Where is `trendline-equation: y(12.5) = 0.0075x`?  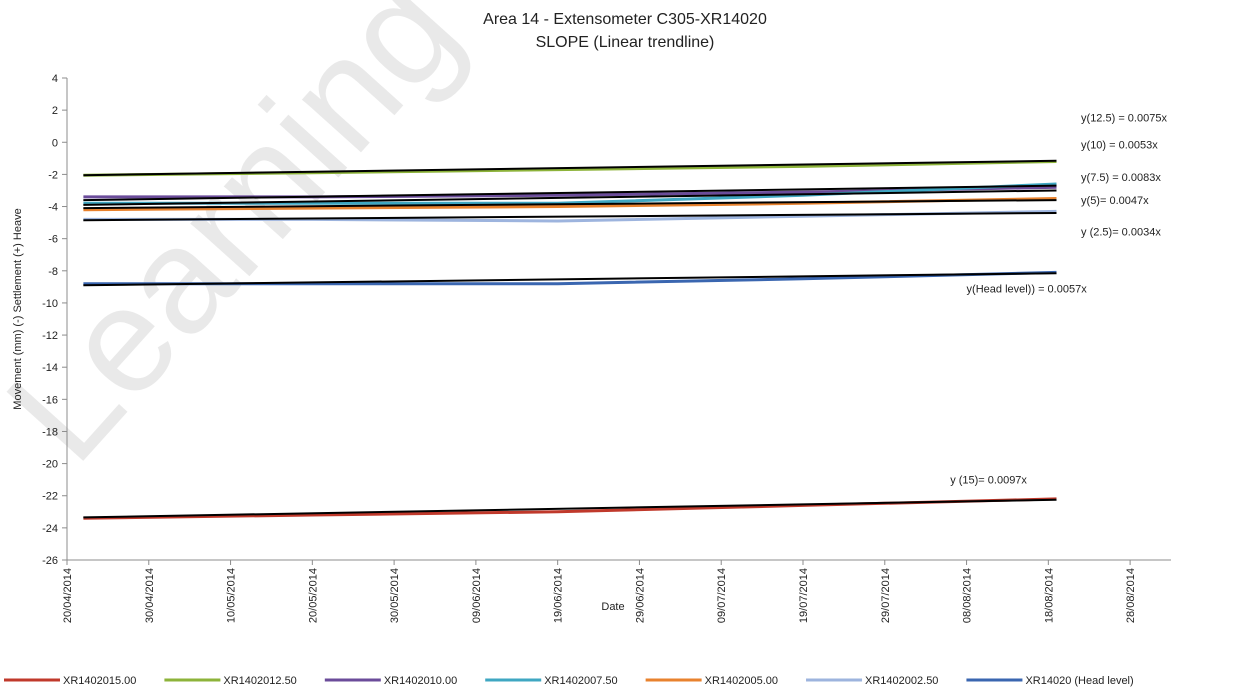
trendline-equation: y(12.5) = 0.0075x is located at coordinates (1124, 118).